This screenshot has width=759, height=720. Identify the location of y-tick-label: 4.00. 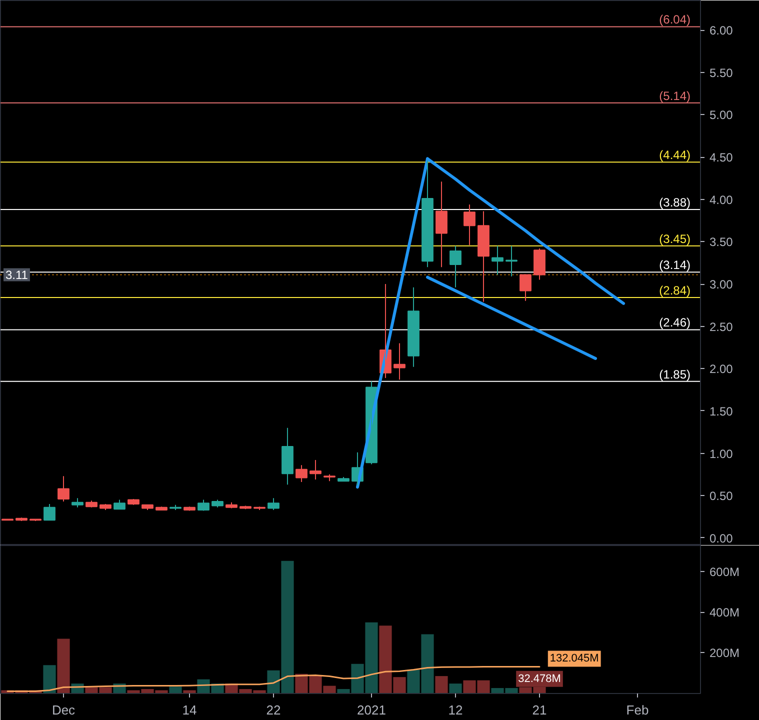
(722, 199).